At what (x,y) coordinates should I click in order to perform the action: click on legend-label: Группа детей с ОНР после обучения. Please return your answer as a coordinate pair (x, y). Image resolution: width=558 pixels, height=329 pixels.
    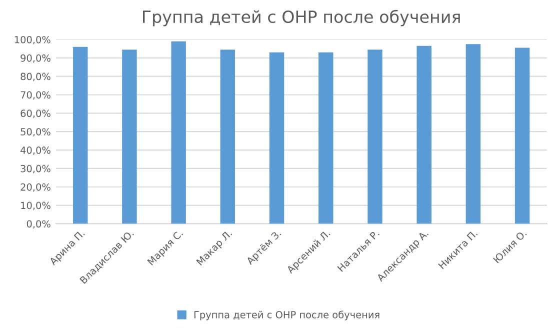
    Looking at the image, I should click on (287, 315).